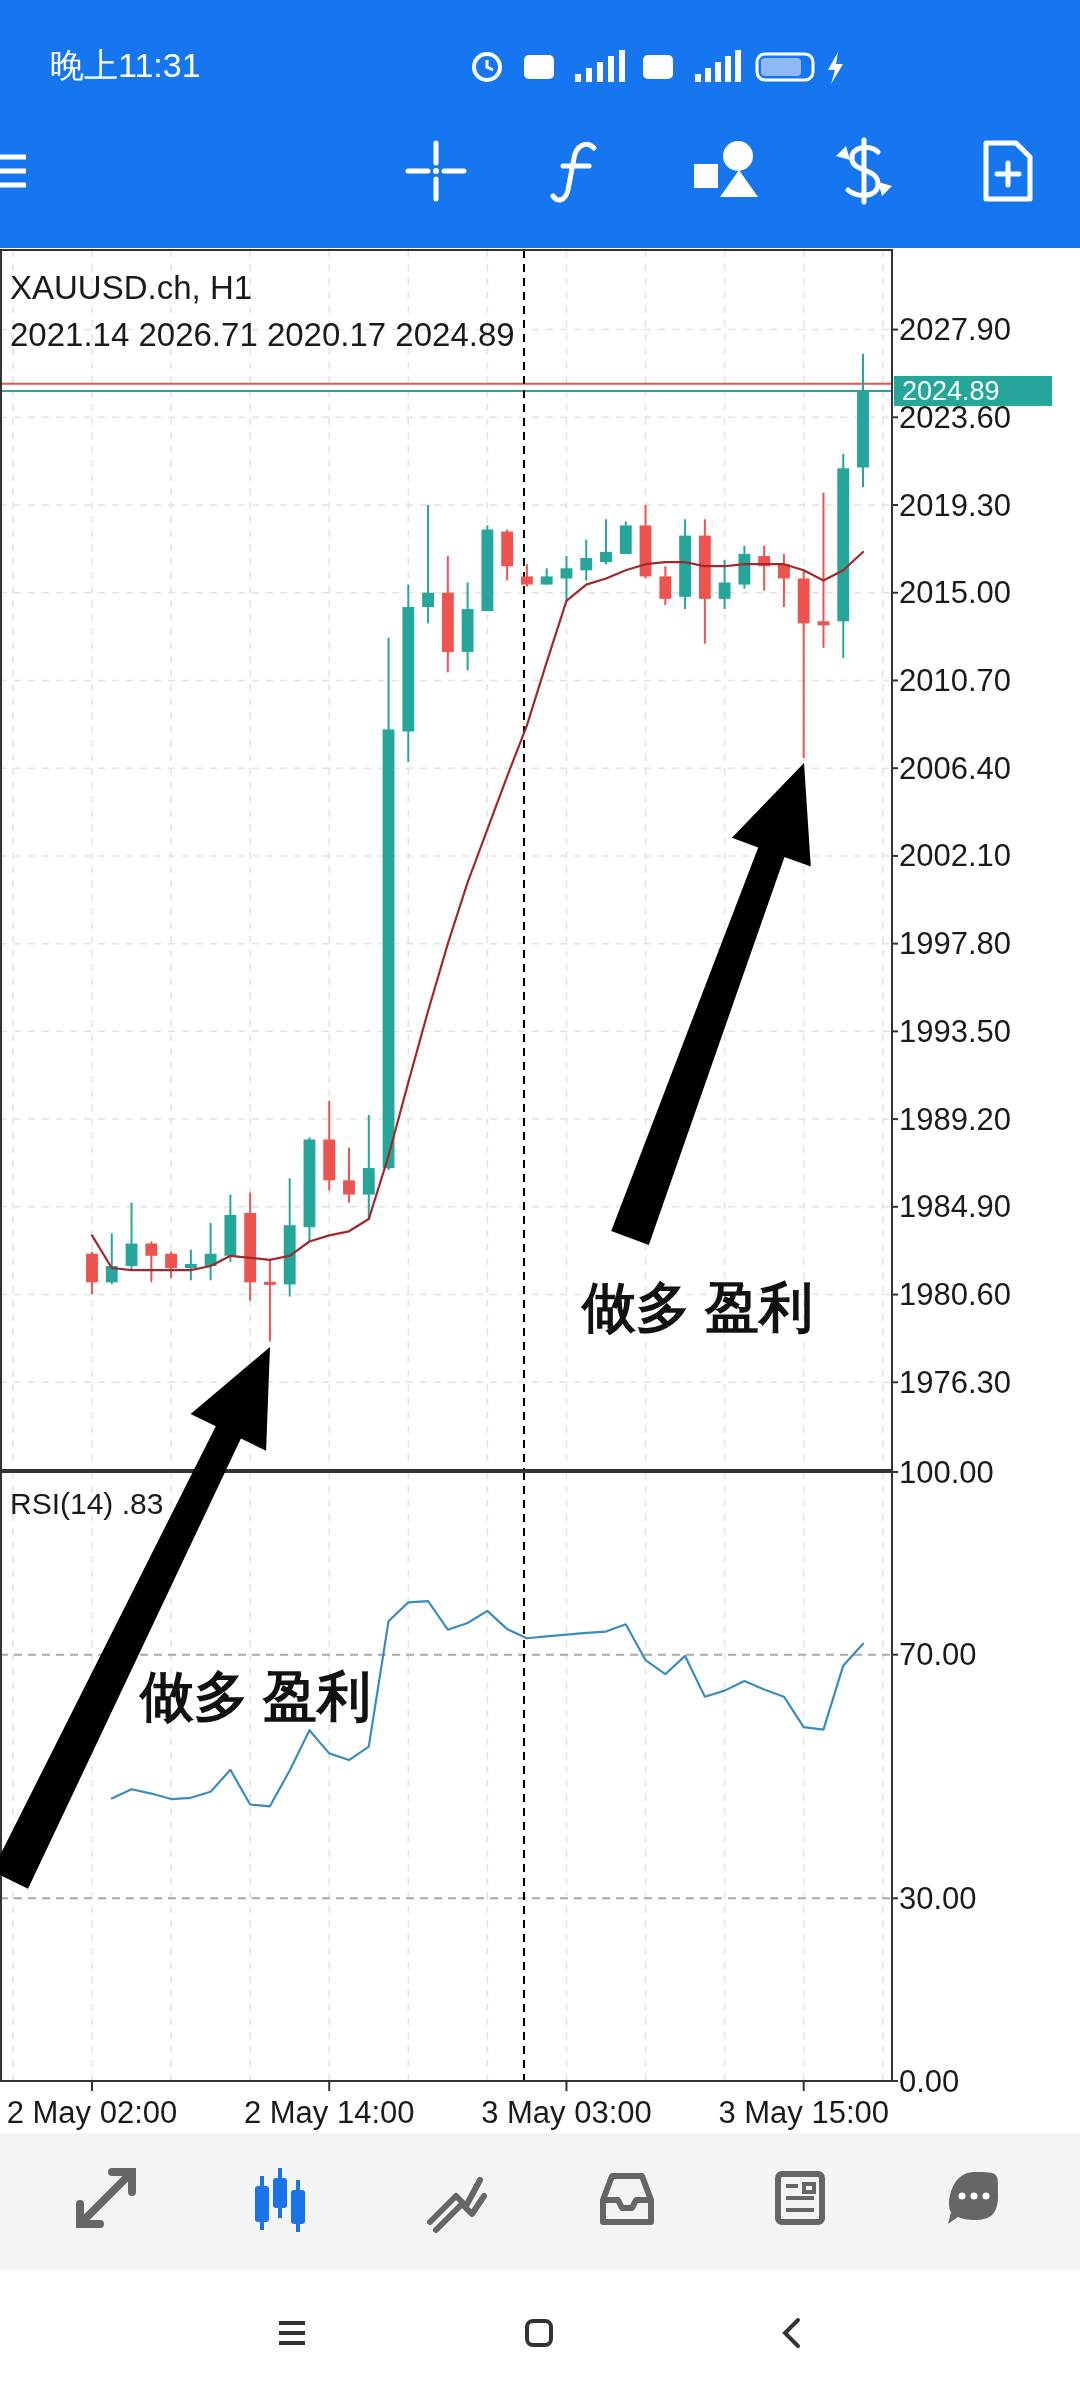  I want to click on y-tick-label: 2010.70, so click(955, 680).